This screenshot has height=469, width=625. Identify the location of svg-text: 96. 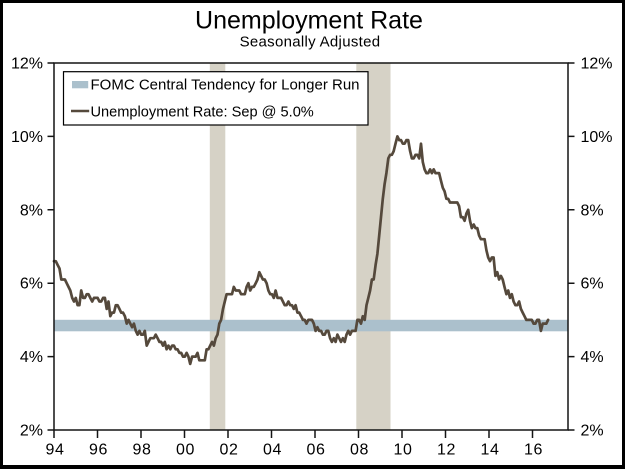
(98, 450).